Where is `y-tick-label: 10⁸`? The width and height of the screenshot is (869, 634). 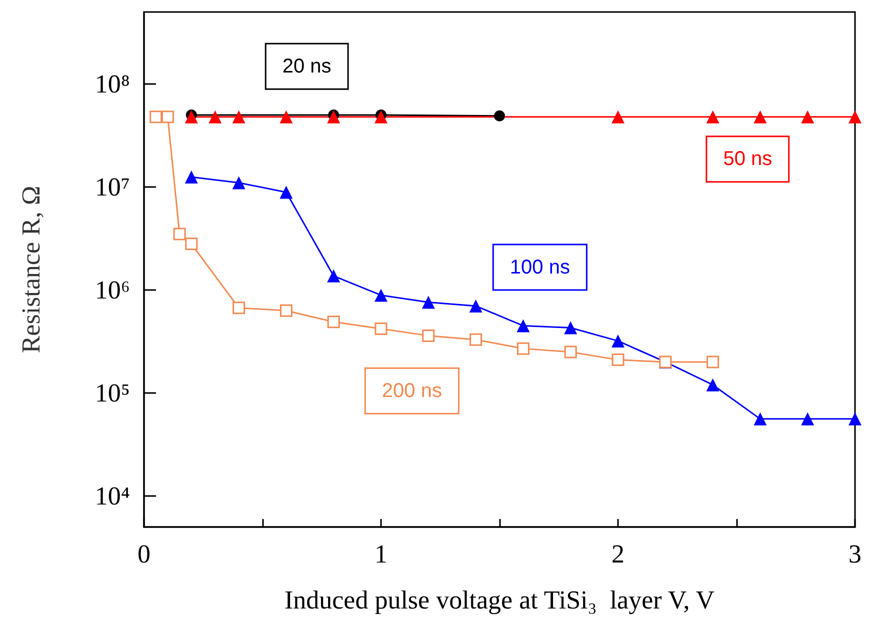
y-tick-label: 10⁸ is located at coordinates (112, 83).